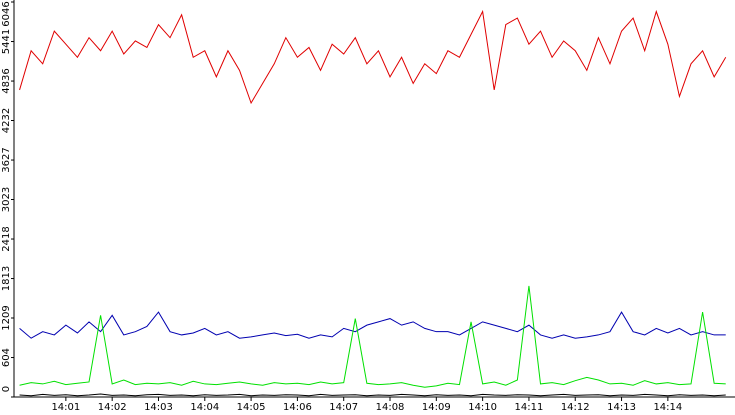 The height and width of the screenshot is (415, 735). What do you see at coordinates (6, 357) in the screenshot?
I see `y-tick-label: 604` at bounding box center [6, 357].